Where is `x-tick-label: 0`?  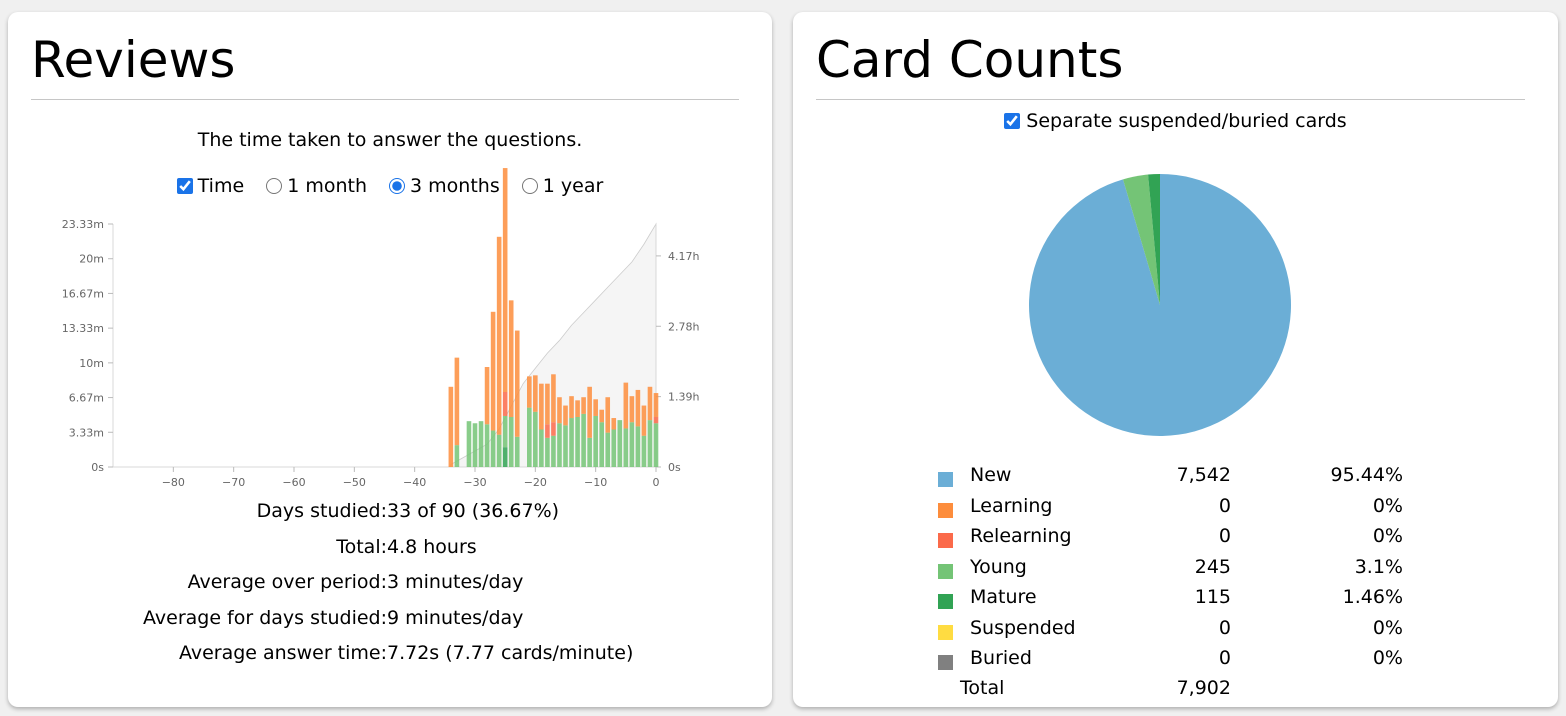 x-tick-label: 0 is located at coordinates (656, 482).